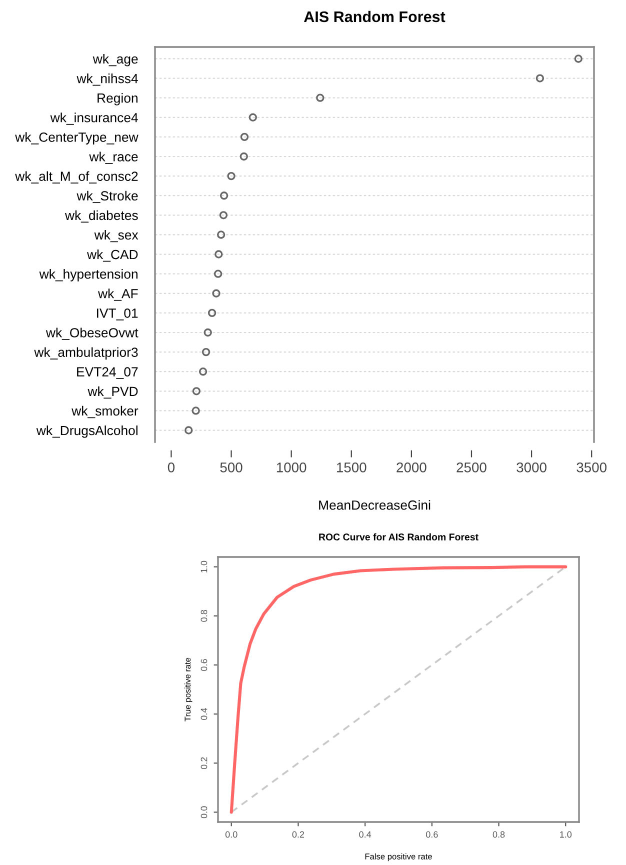 Image resolution: width=626 pixels, height=865 pixels. I want to click on y-tick-label: wk_diabetes, so click(101, 216).